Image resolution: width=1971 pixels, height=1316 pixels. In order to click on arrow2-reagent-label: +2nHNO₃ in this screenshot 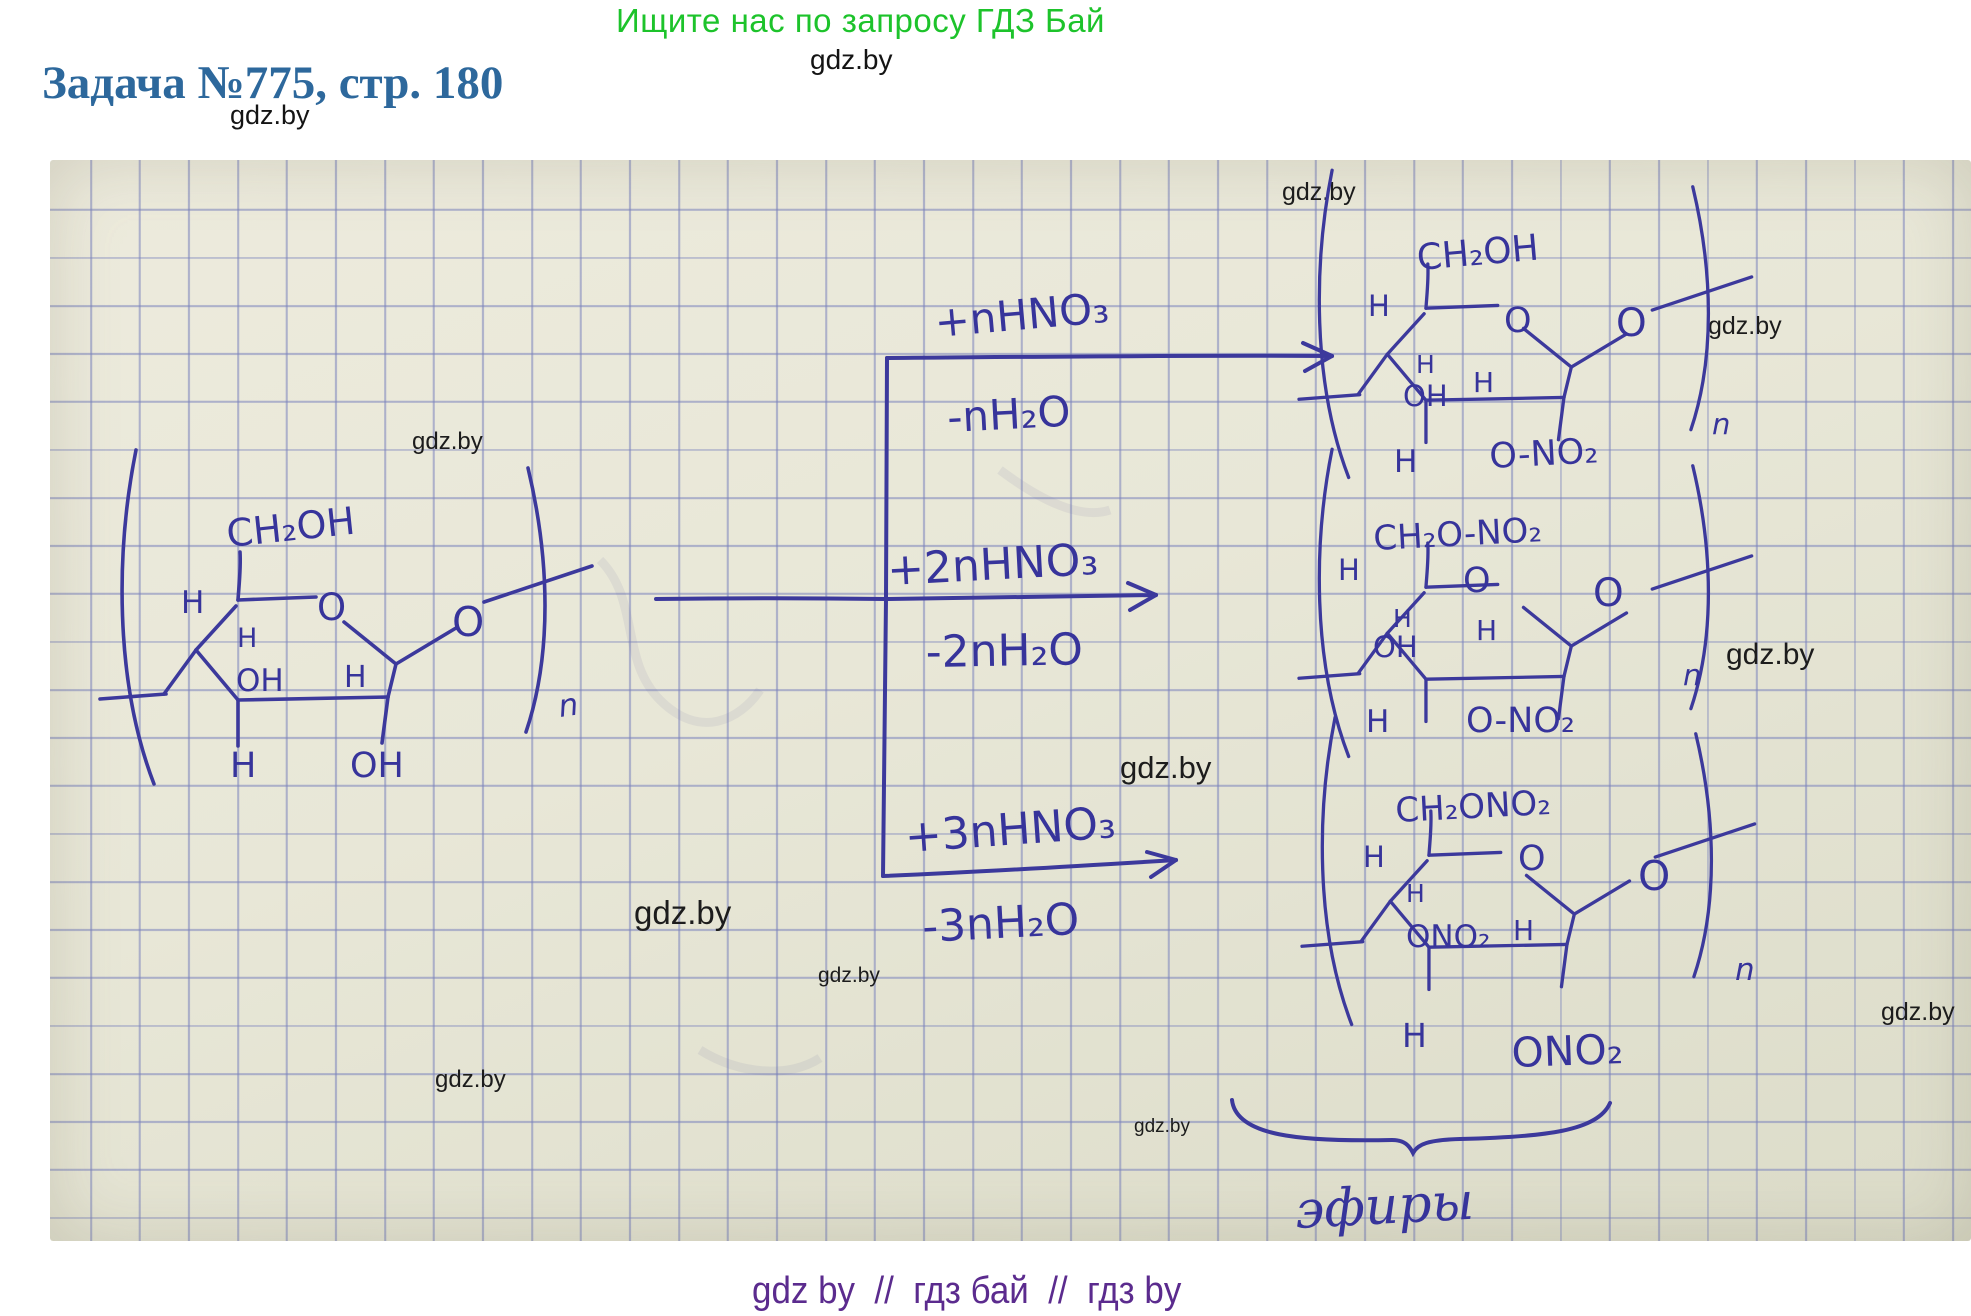, I will do `click(992, 565)`.